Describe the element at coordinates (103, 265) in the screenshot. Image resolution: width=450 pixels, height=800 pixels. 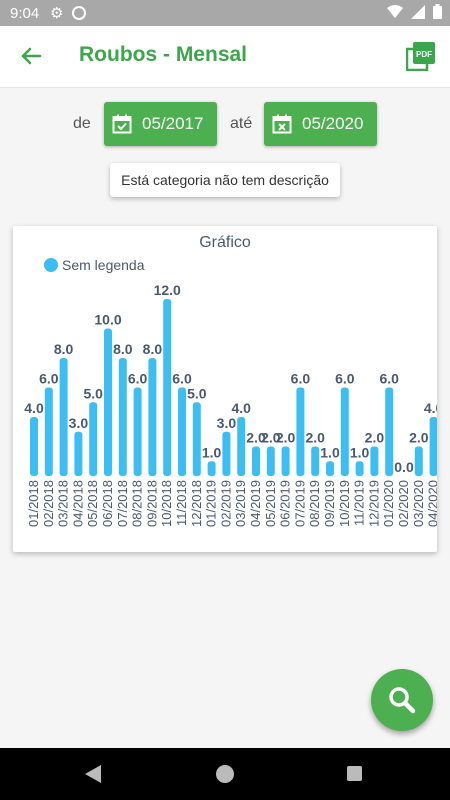
I see `legend-label: Sem legenda` at that location.